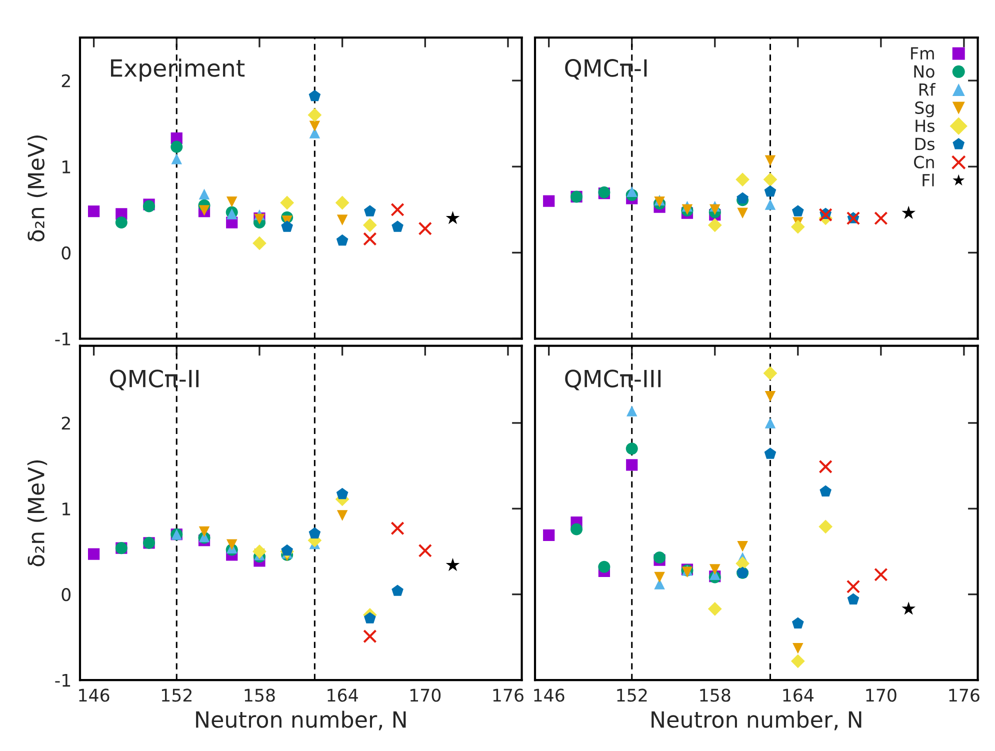 Image resolution: width=995 pixels, height=751 pixels. I want to click on text: QMCπ-II, so click(154, 380).